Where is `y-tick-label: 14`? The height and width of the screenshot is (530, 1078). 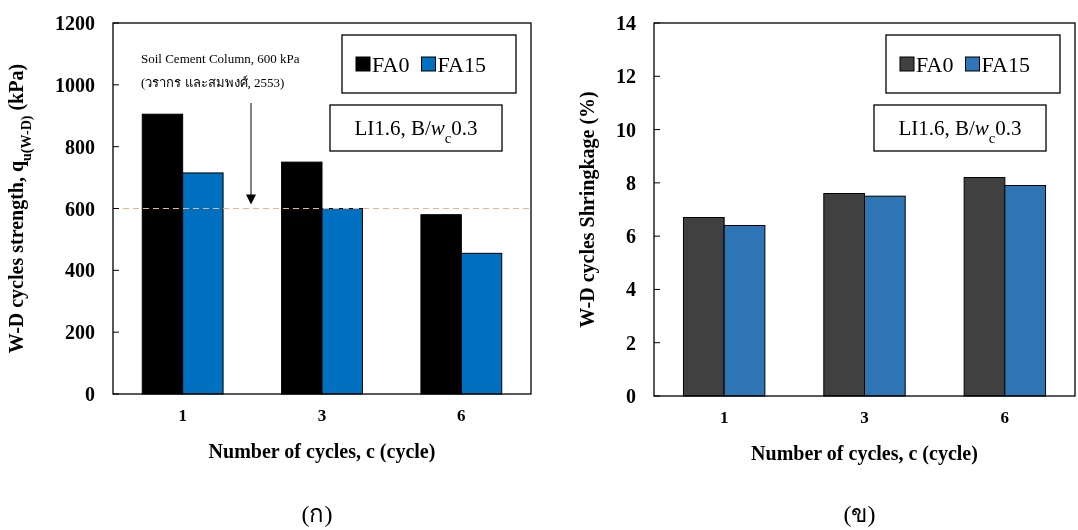
y-tick-label: 14 is located at coordinates (626, 23).